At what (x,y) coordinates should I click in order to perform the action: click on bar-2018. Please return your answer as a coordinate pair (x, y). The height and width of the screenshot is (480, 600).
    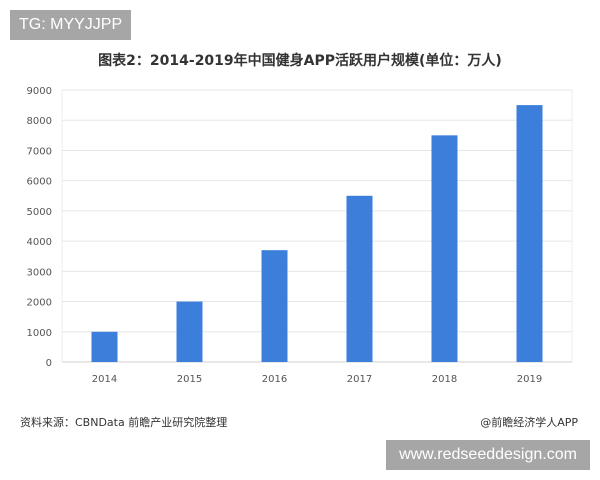
    Looking at the image, I should click on (444, 248).